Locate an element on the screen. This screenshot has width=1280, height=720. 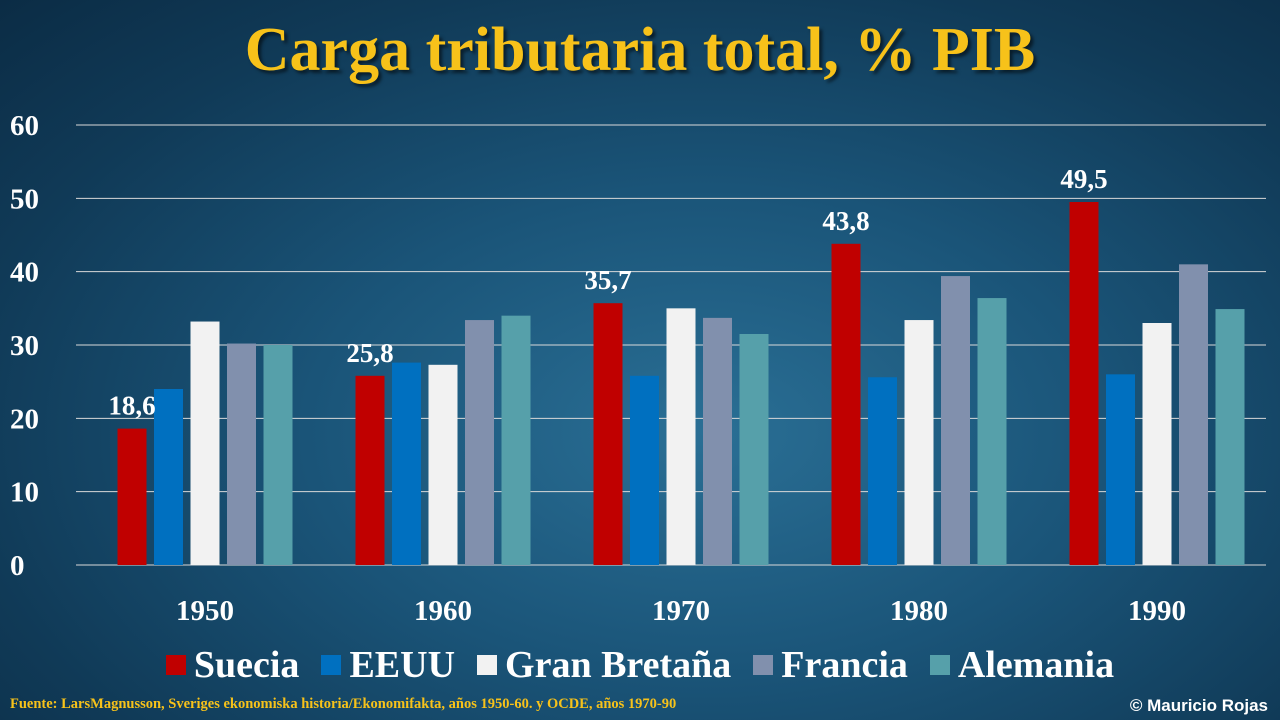
legend-item: EEUU is located at coordinates (388, 665).